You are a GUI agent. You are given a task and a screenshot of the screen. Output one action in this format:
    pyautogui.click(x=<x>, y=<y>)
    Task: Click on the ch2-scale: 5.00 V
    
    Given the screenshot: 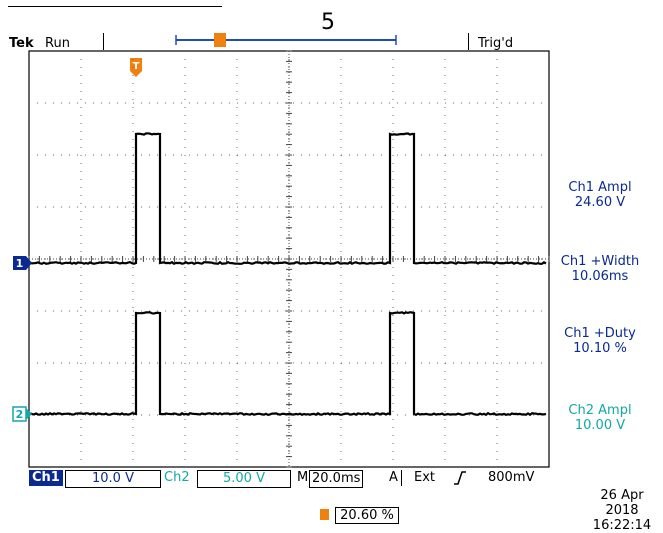 What is the action you would take?
    pyautogui.click(x=244, y=479)
    